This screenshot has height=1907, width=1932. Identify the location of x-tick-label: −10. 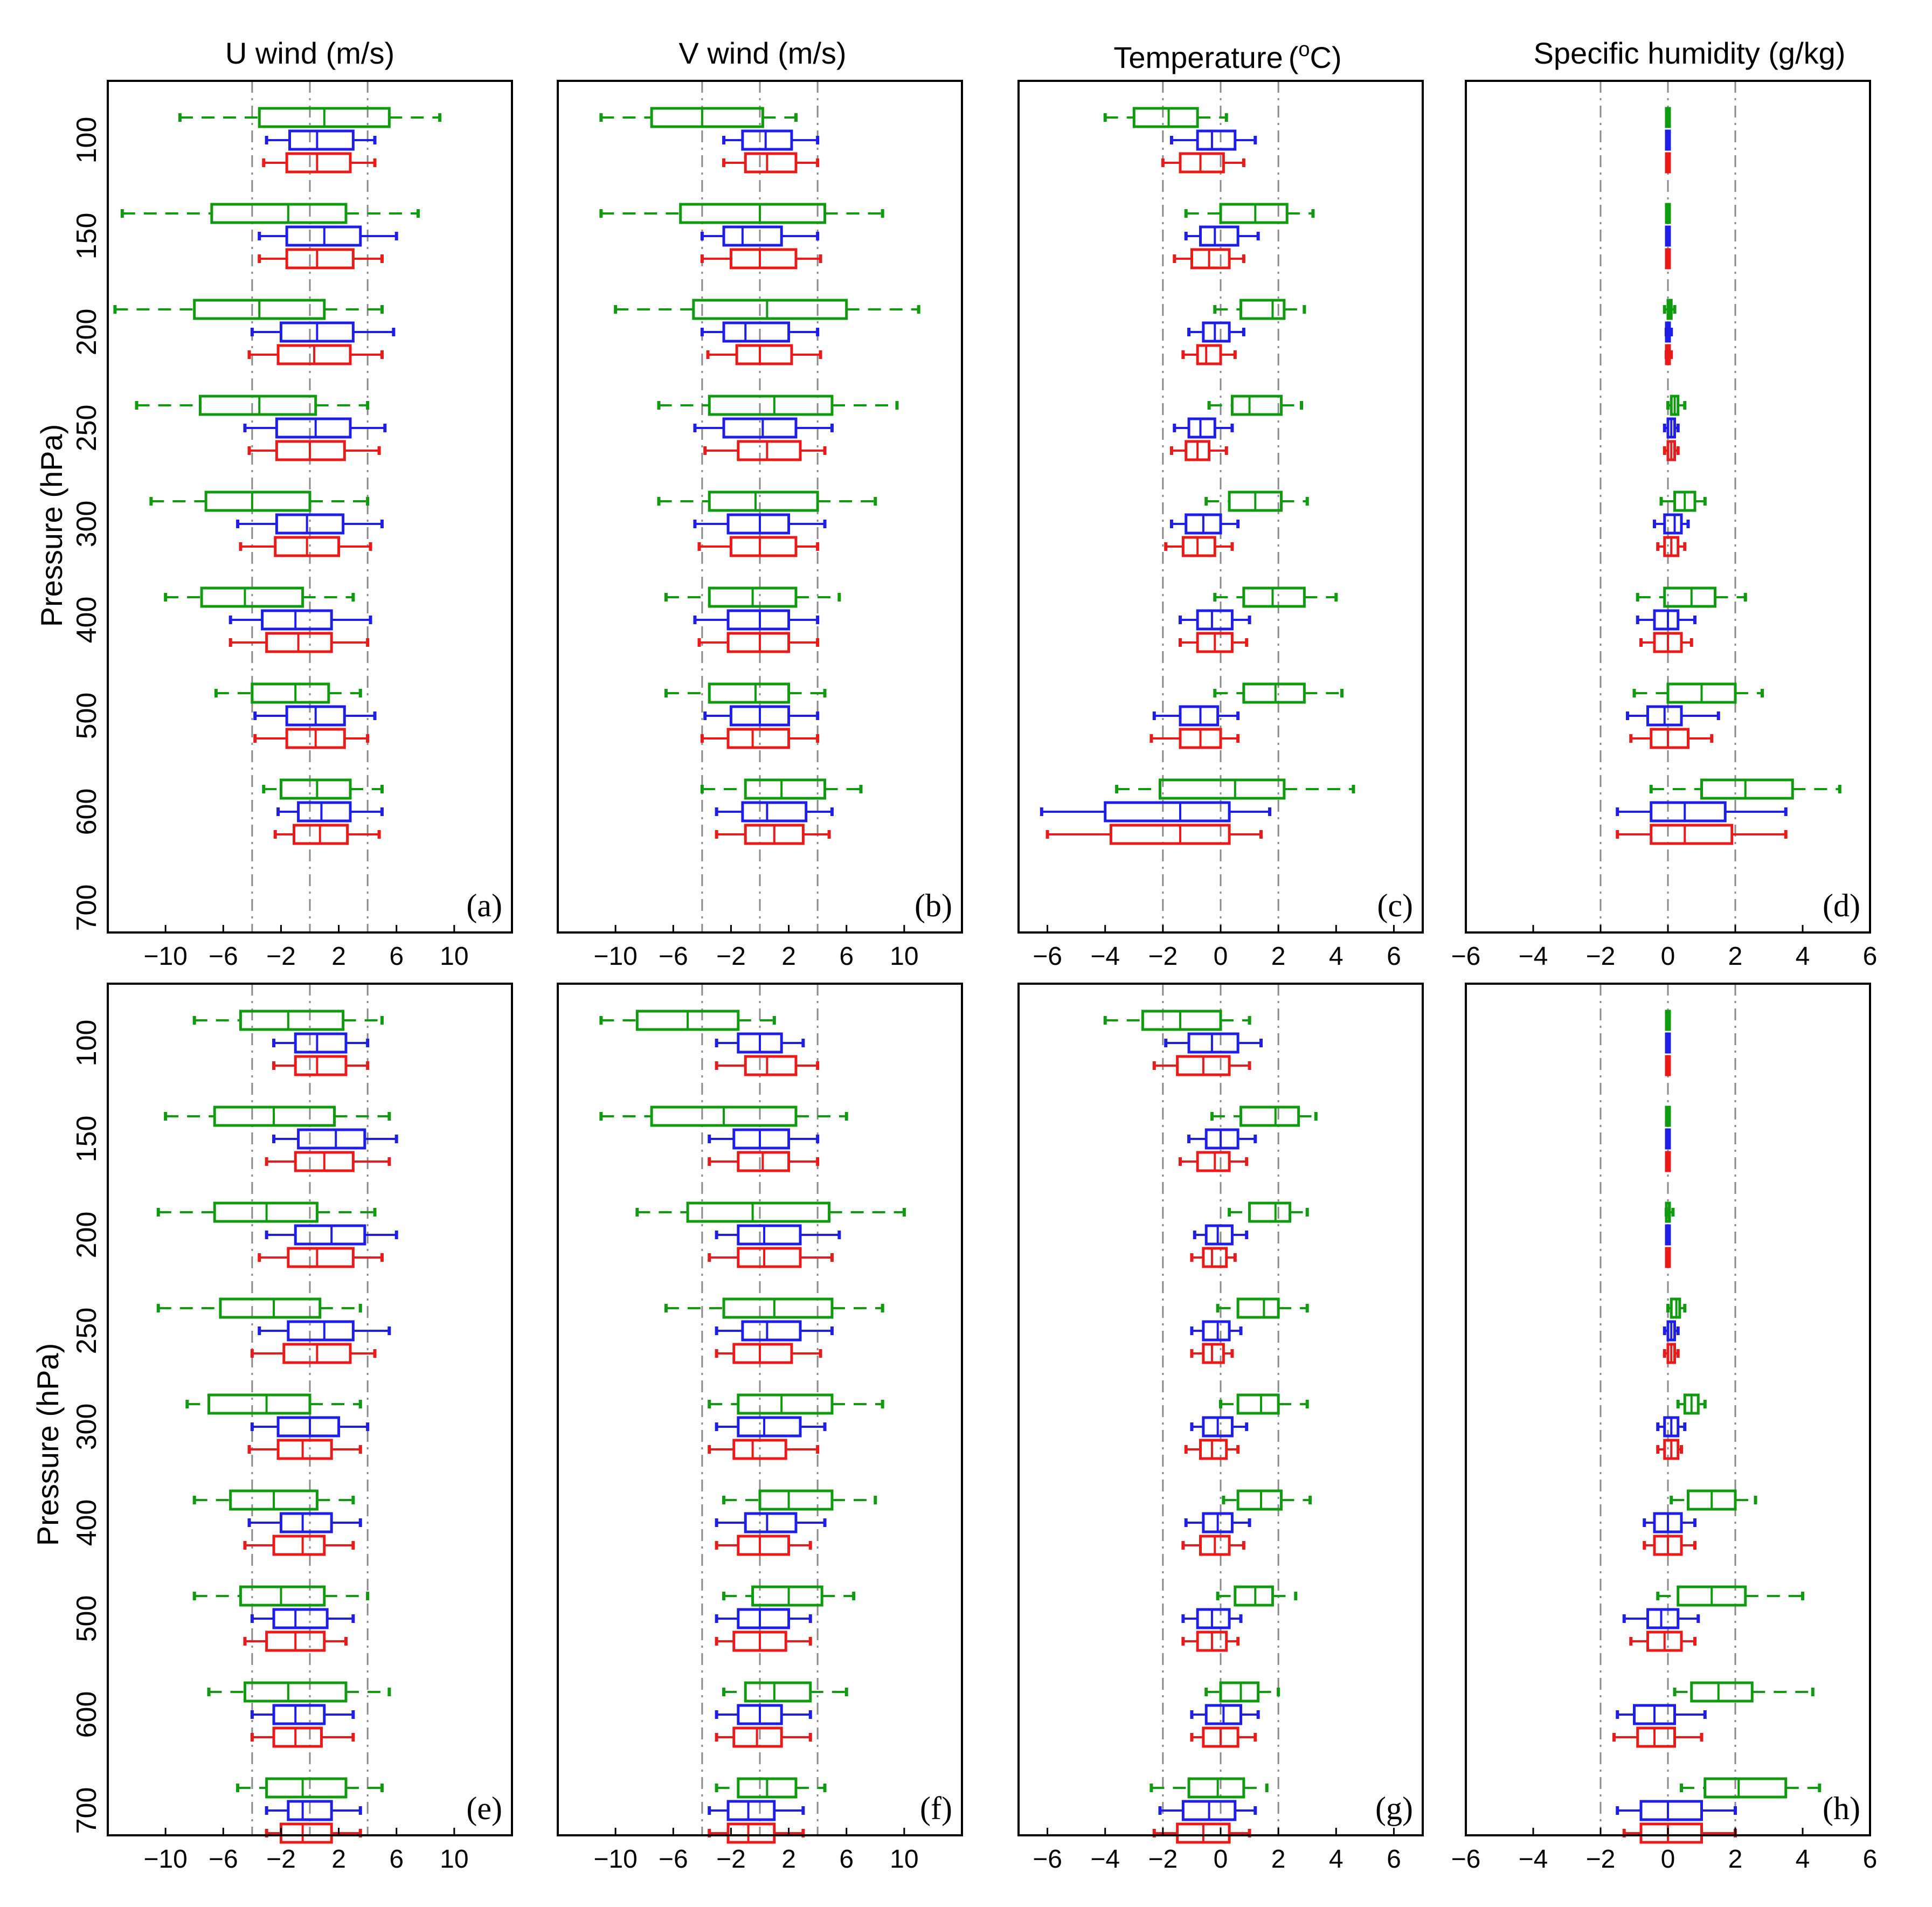
(615, 956).